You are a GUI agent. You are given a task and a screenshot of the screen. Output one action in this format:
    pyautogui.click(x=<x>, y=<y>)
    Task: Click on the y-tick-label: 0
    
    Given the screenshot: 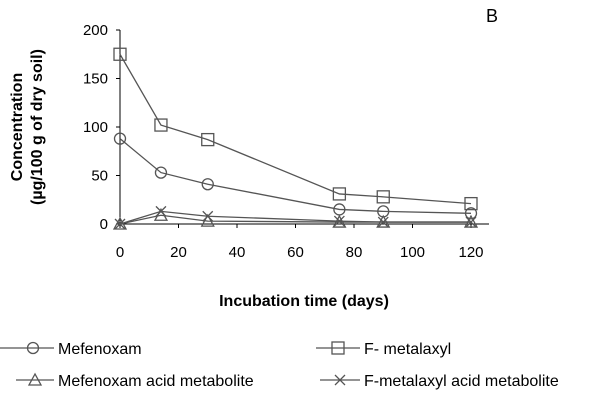 What is the action you would take?
    pyautogui.click(x=104, y=224)
    